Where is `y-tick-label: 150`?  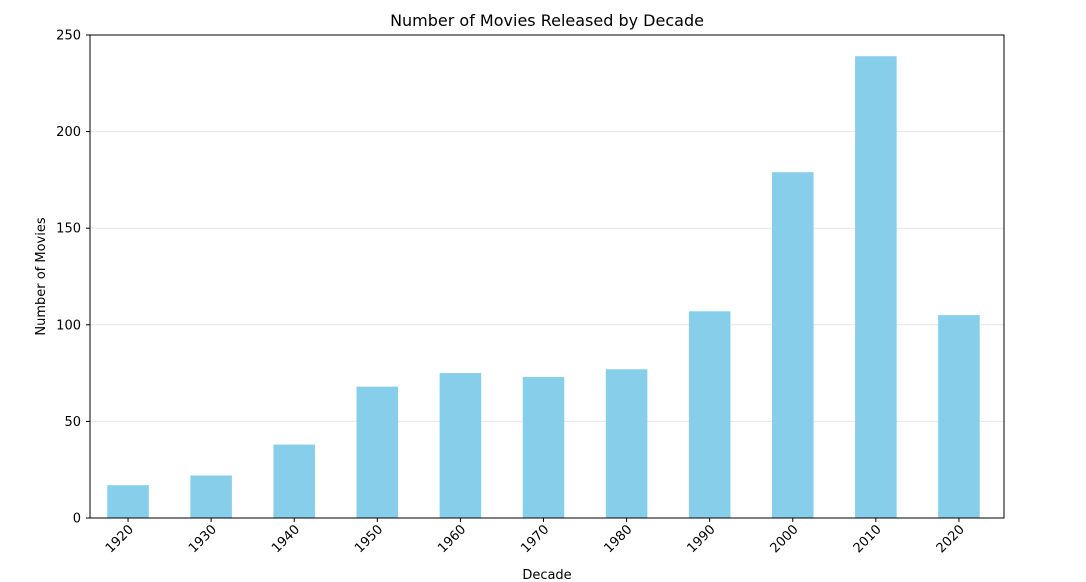
y-tick-label: 150 is located at coordinates (68, 229).